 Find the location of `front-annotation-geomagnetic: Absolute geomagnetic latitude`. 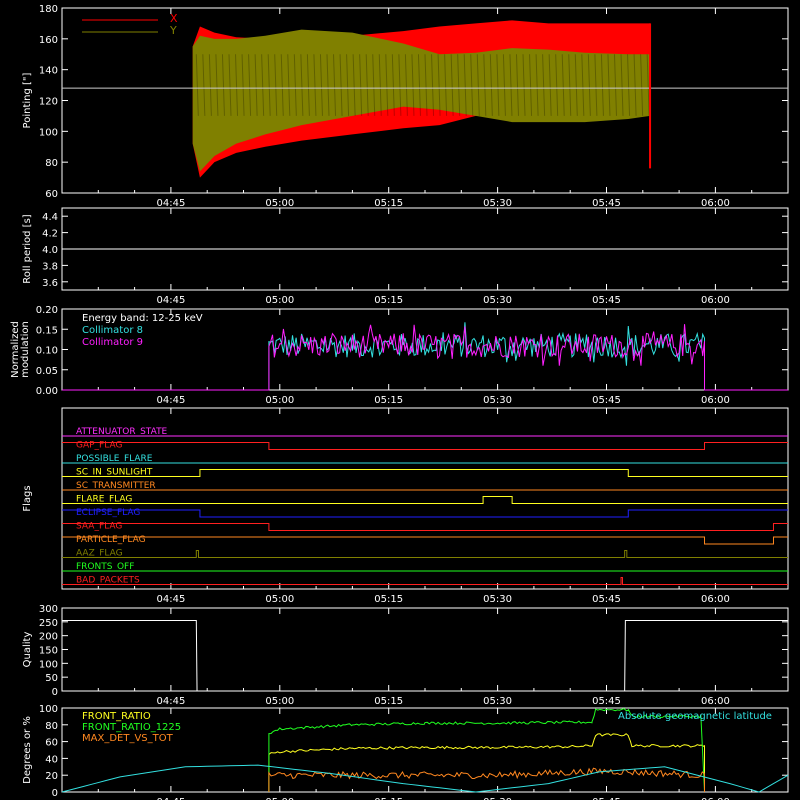

front-annotation-geomagnetic: Absolute geomagnetic latitude is located at coordinates (695, 716).